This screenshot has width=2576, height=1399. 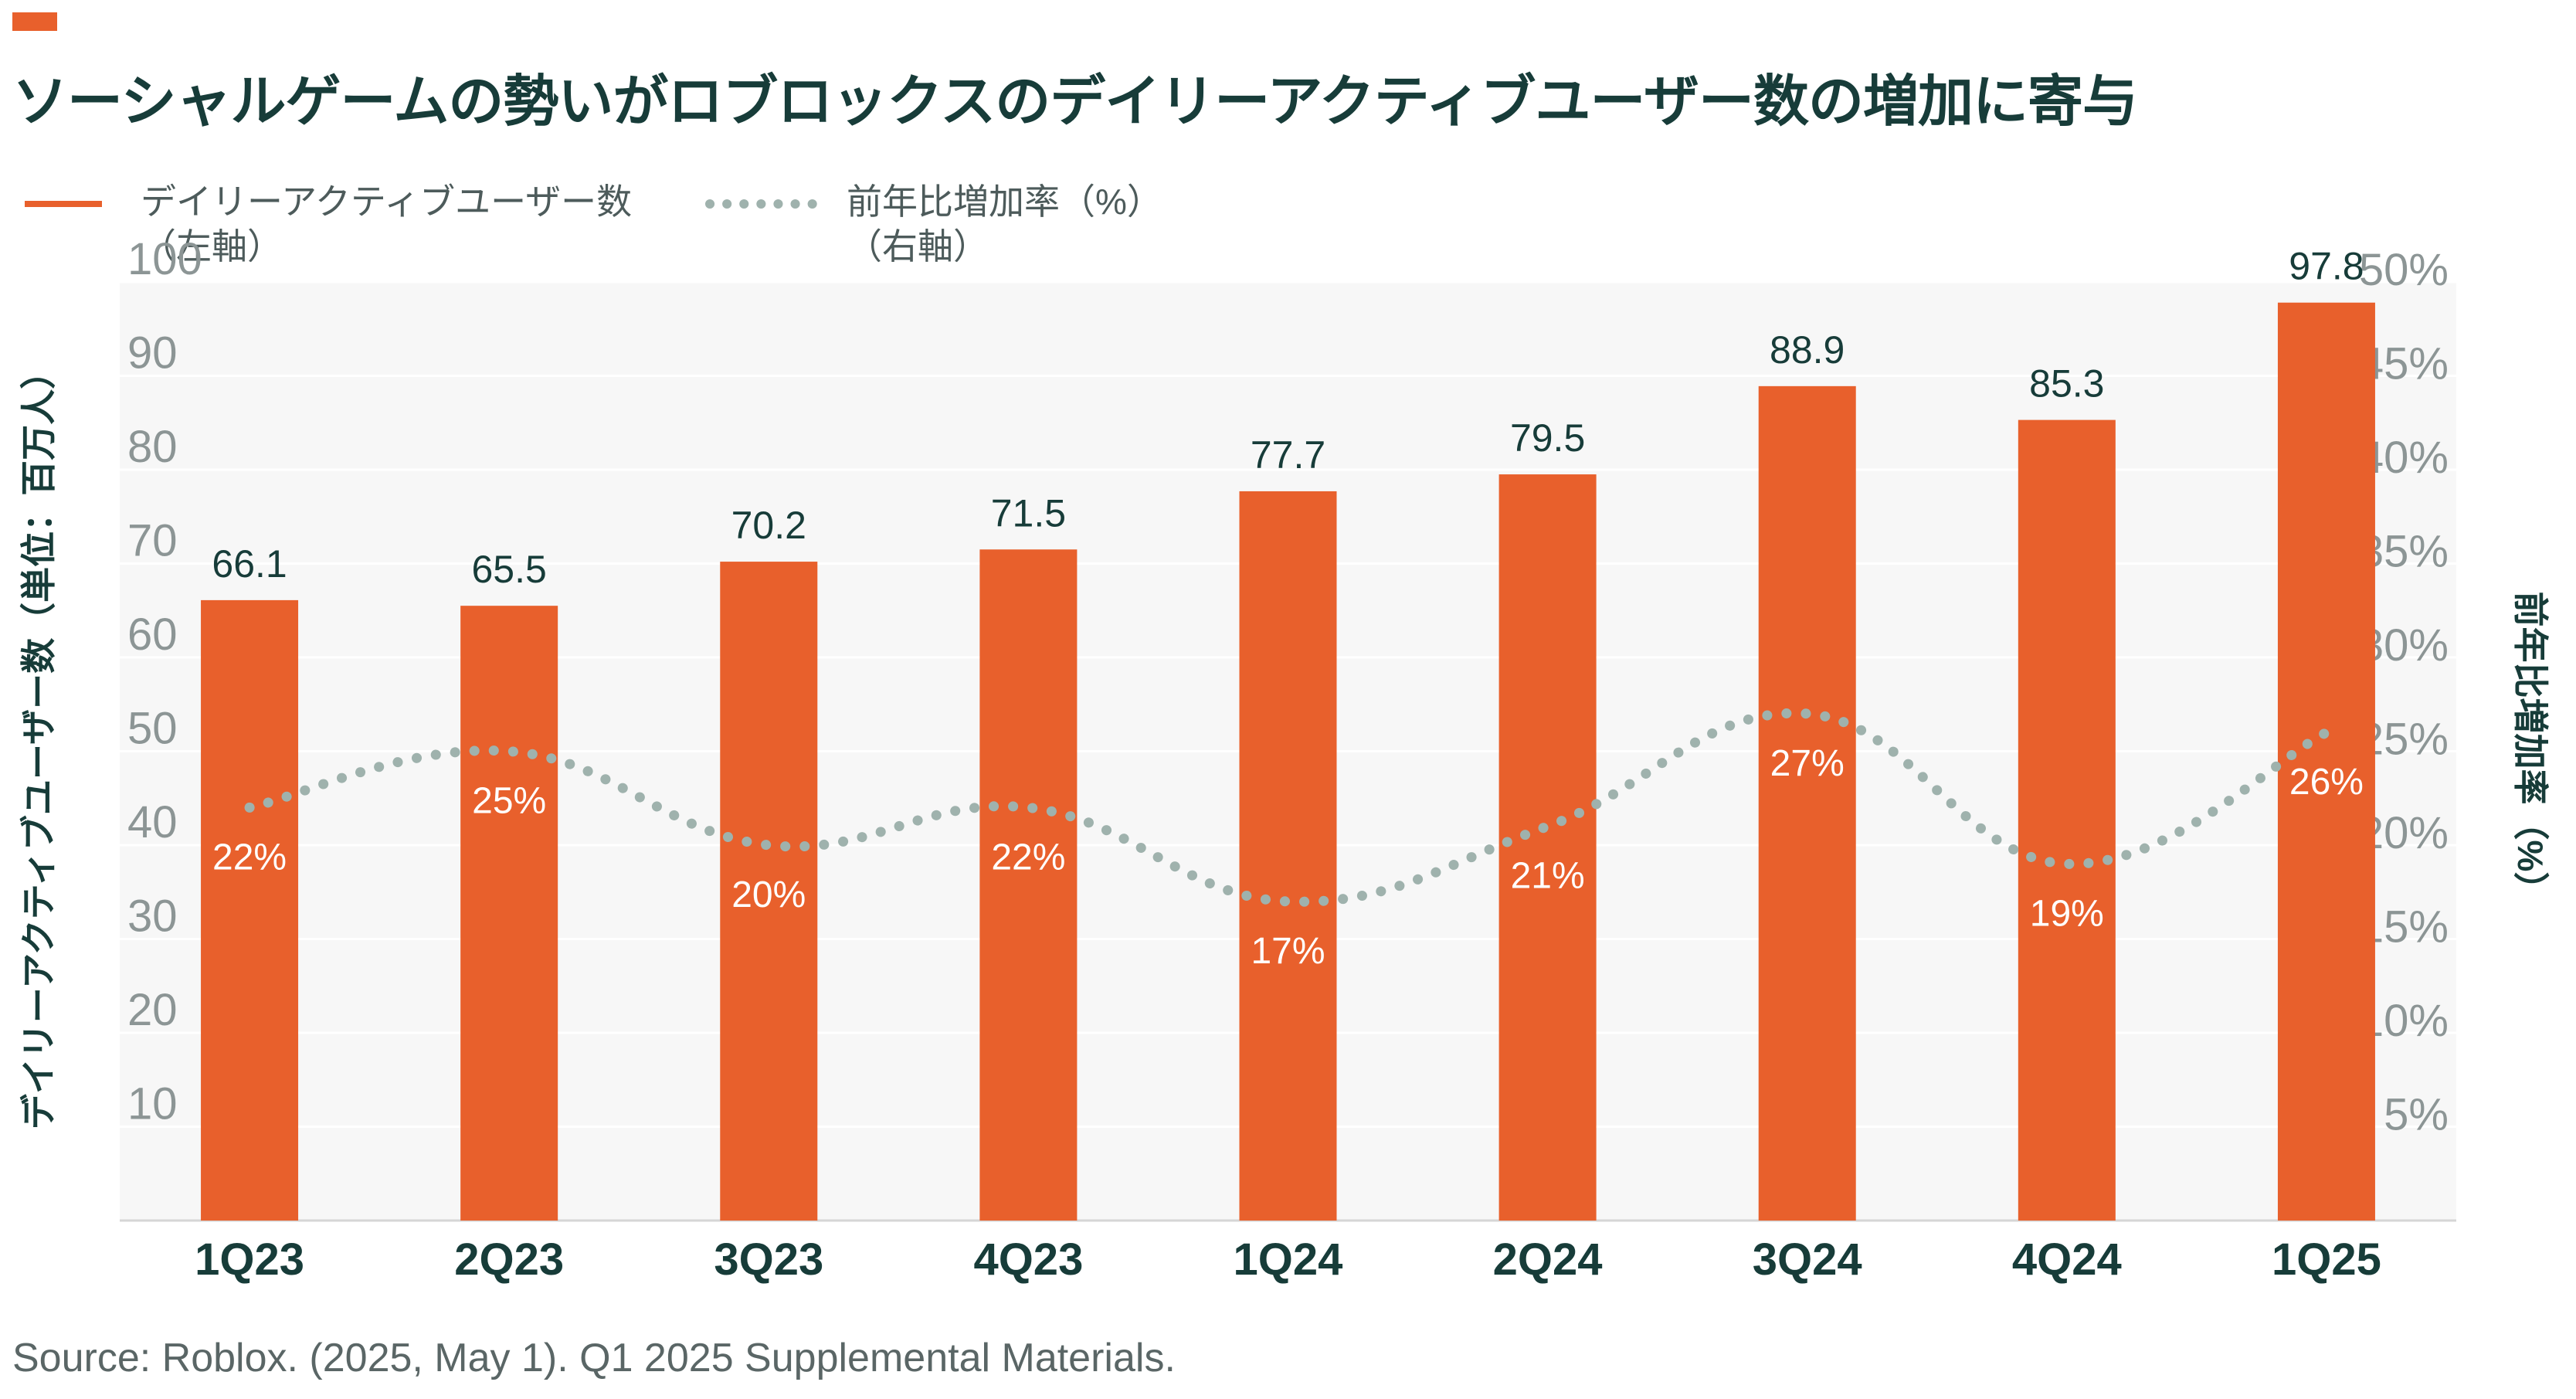 I want to click on accent-block, so click(x=34, y=21).